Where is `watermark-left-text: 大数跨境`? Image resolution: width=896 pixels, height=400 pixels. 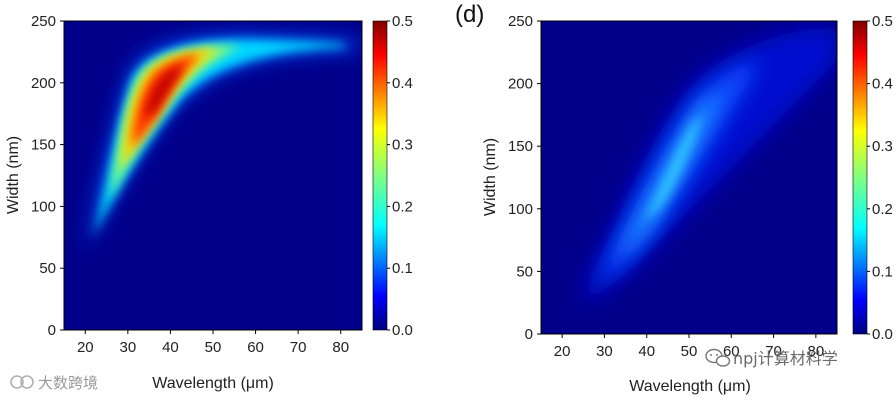
watermark-left-text: 大数跨境 is located at coordinates (68, 383).